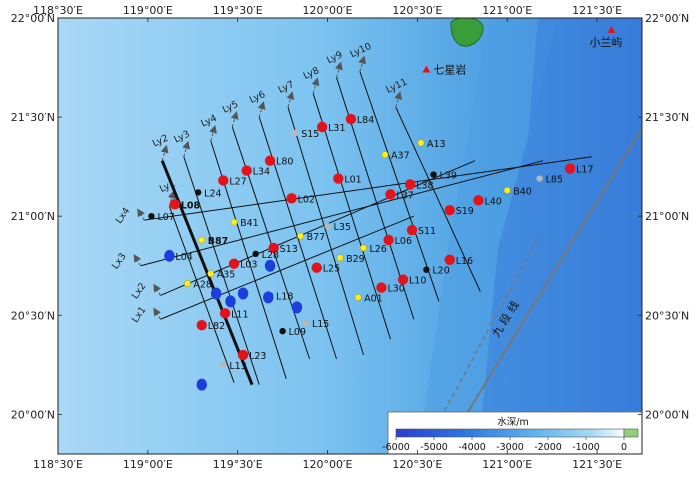  Describe the element at coordinates (282, 331) in the screenshot. I see `station-marker-l09` at that location.